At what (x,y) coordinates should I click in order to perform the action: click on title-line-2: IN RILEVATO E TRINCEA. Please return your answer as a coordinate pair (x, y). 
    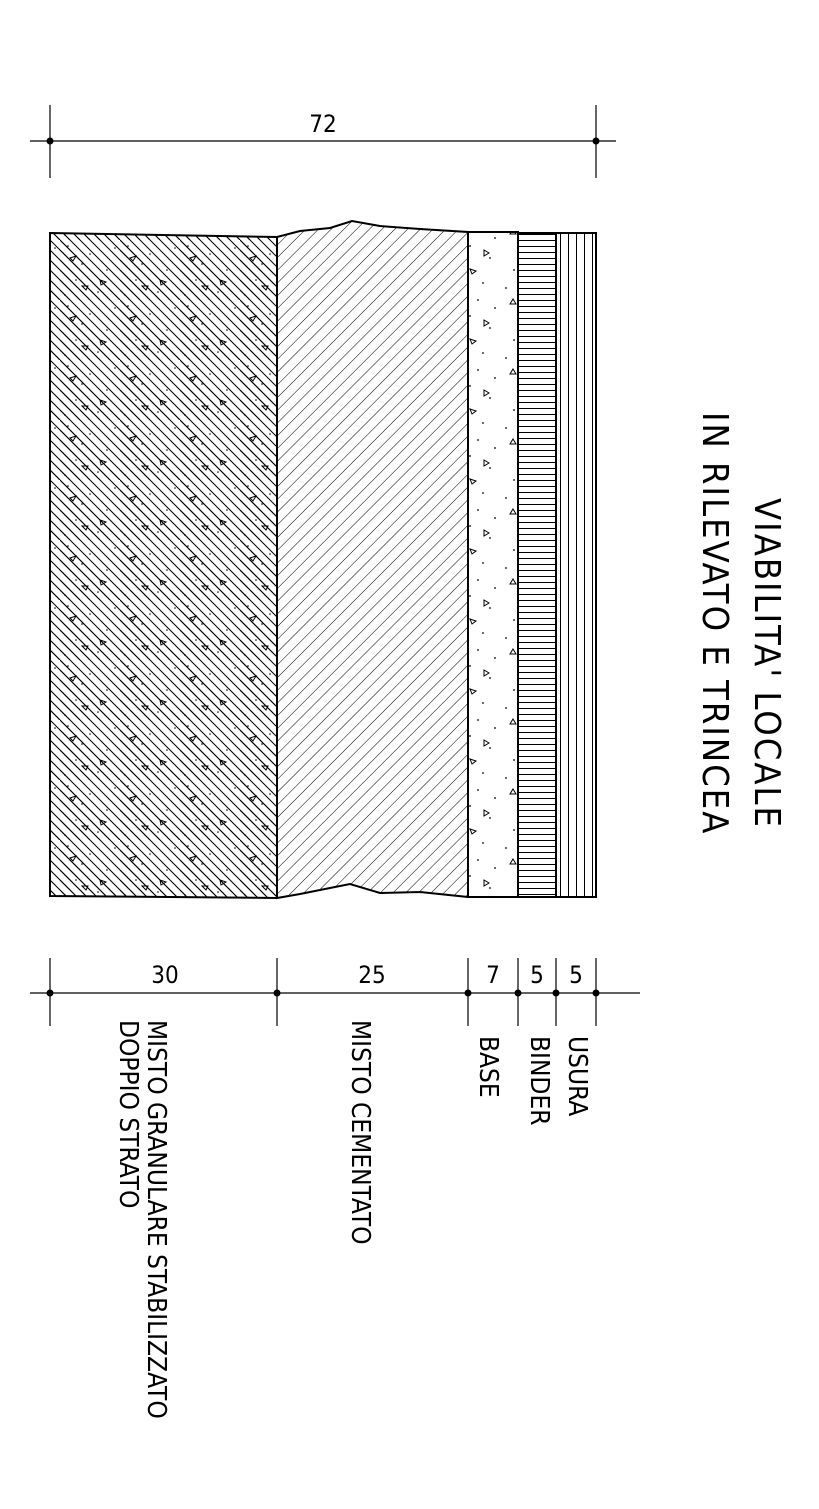
    Looking at the image, I should click on (714, 623).